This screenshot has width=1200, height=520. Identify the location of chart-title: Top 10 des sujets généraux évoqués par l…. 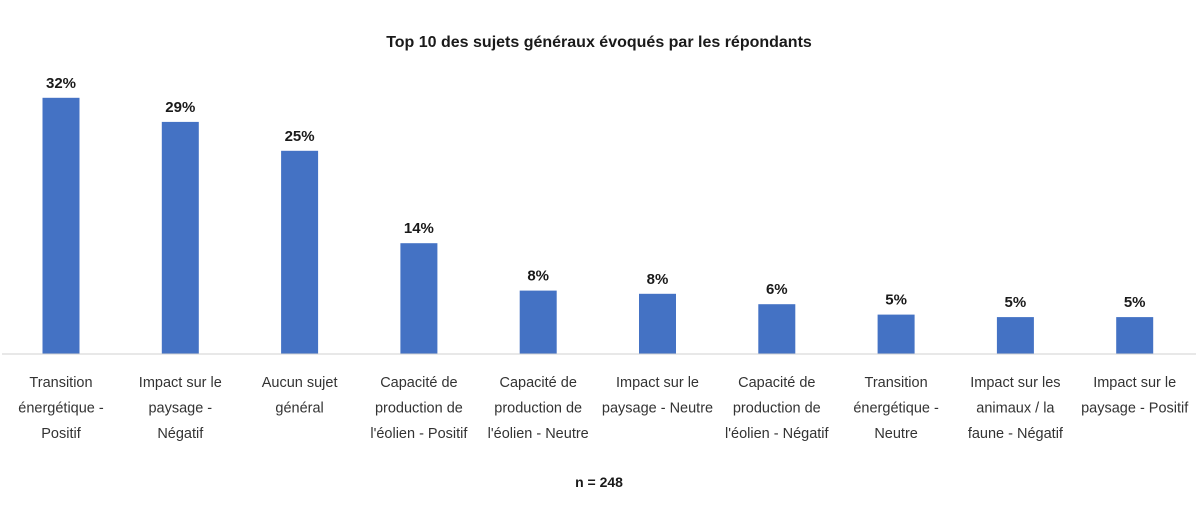
(599, 42).